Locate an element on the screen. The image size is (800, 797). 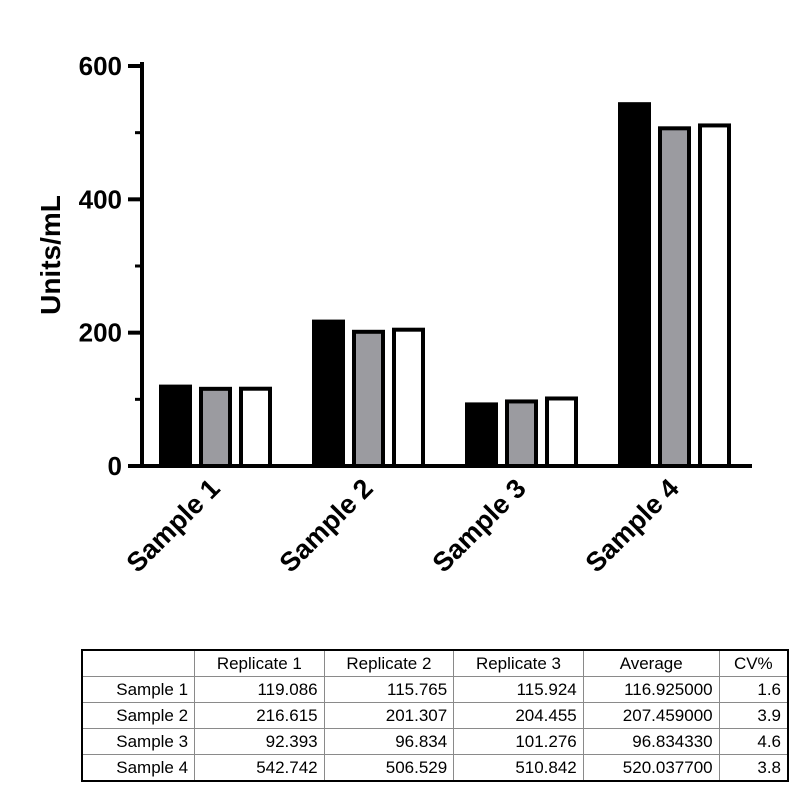
y-ticks-group: 0 200 400 600 is located at coordinates (110, 266).